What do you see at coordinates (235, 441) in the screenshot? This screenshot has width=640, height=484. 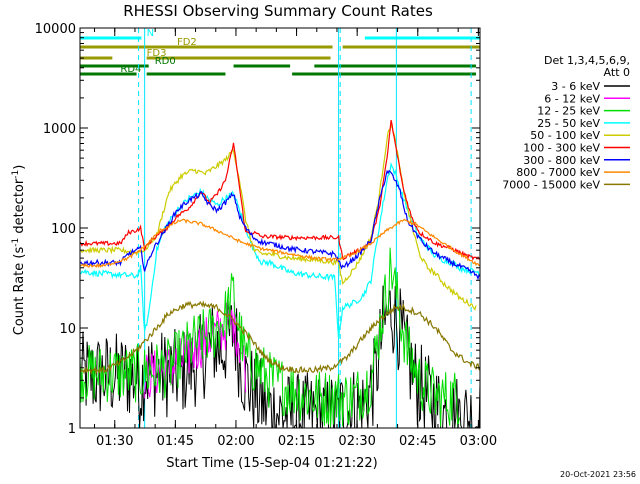 I see `x-tick-label-2: 02:00` at bounding box center [235, 441].